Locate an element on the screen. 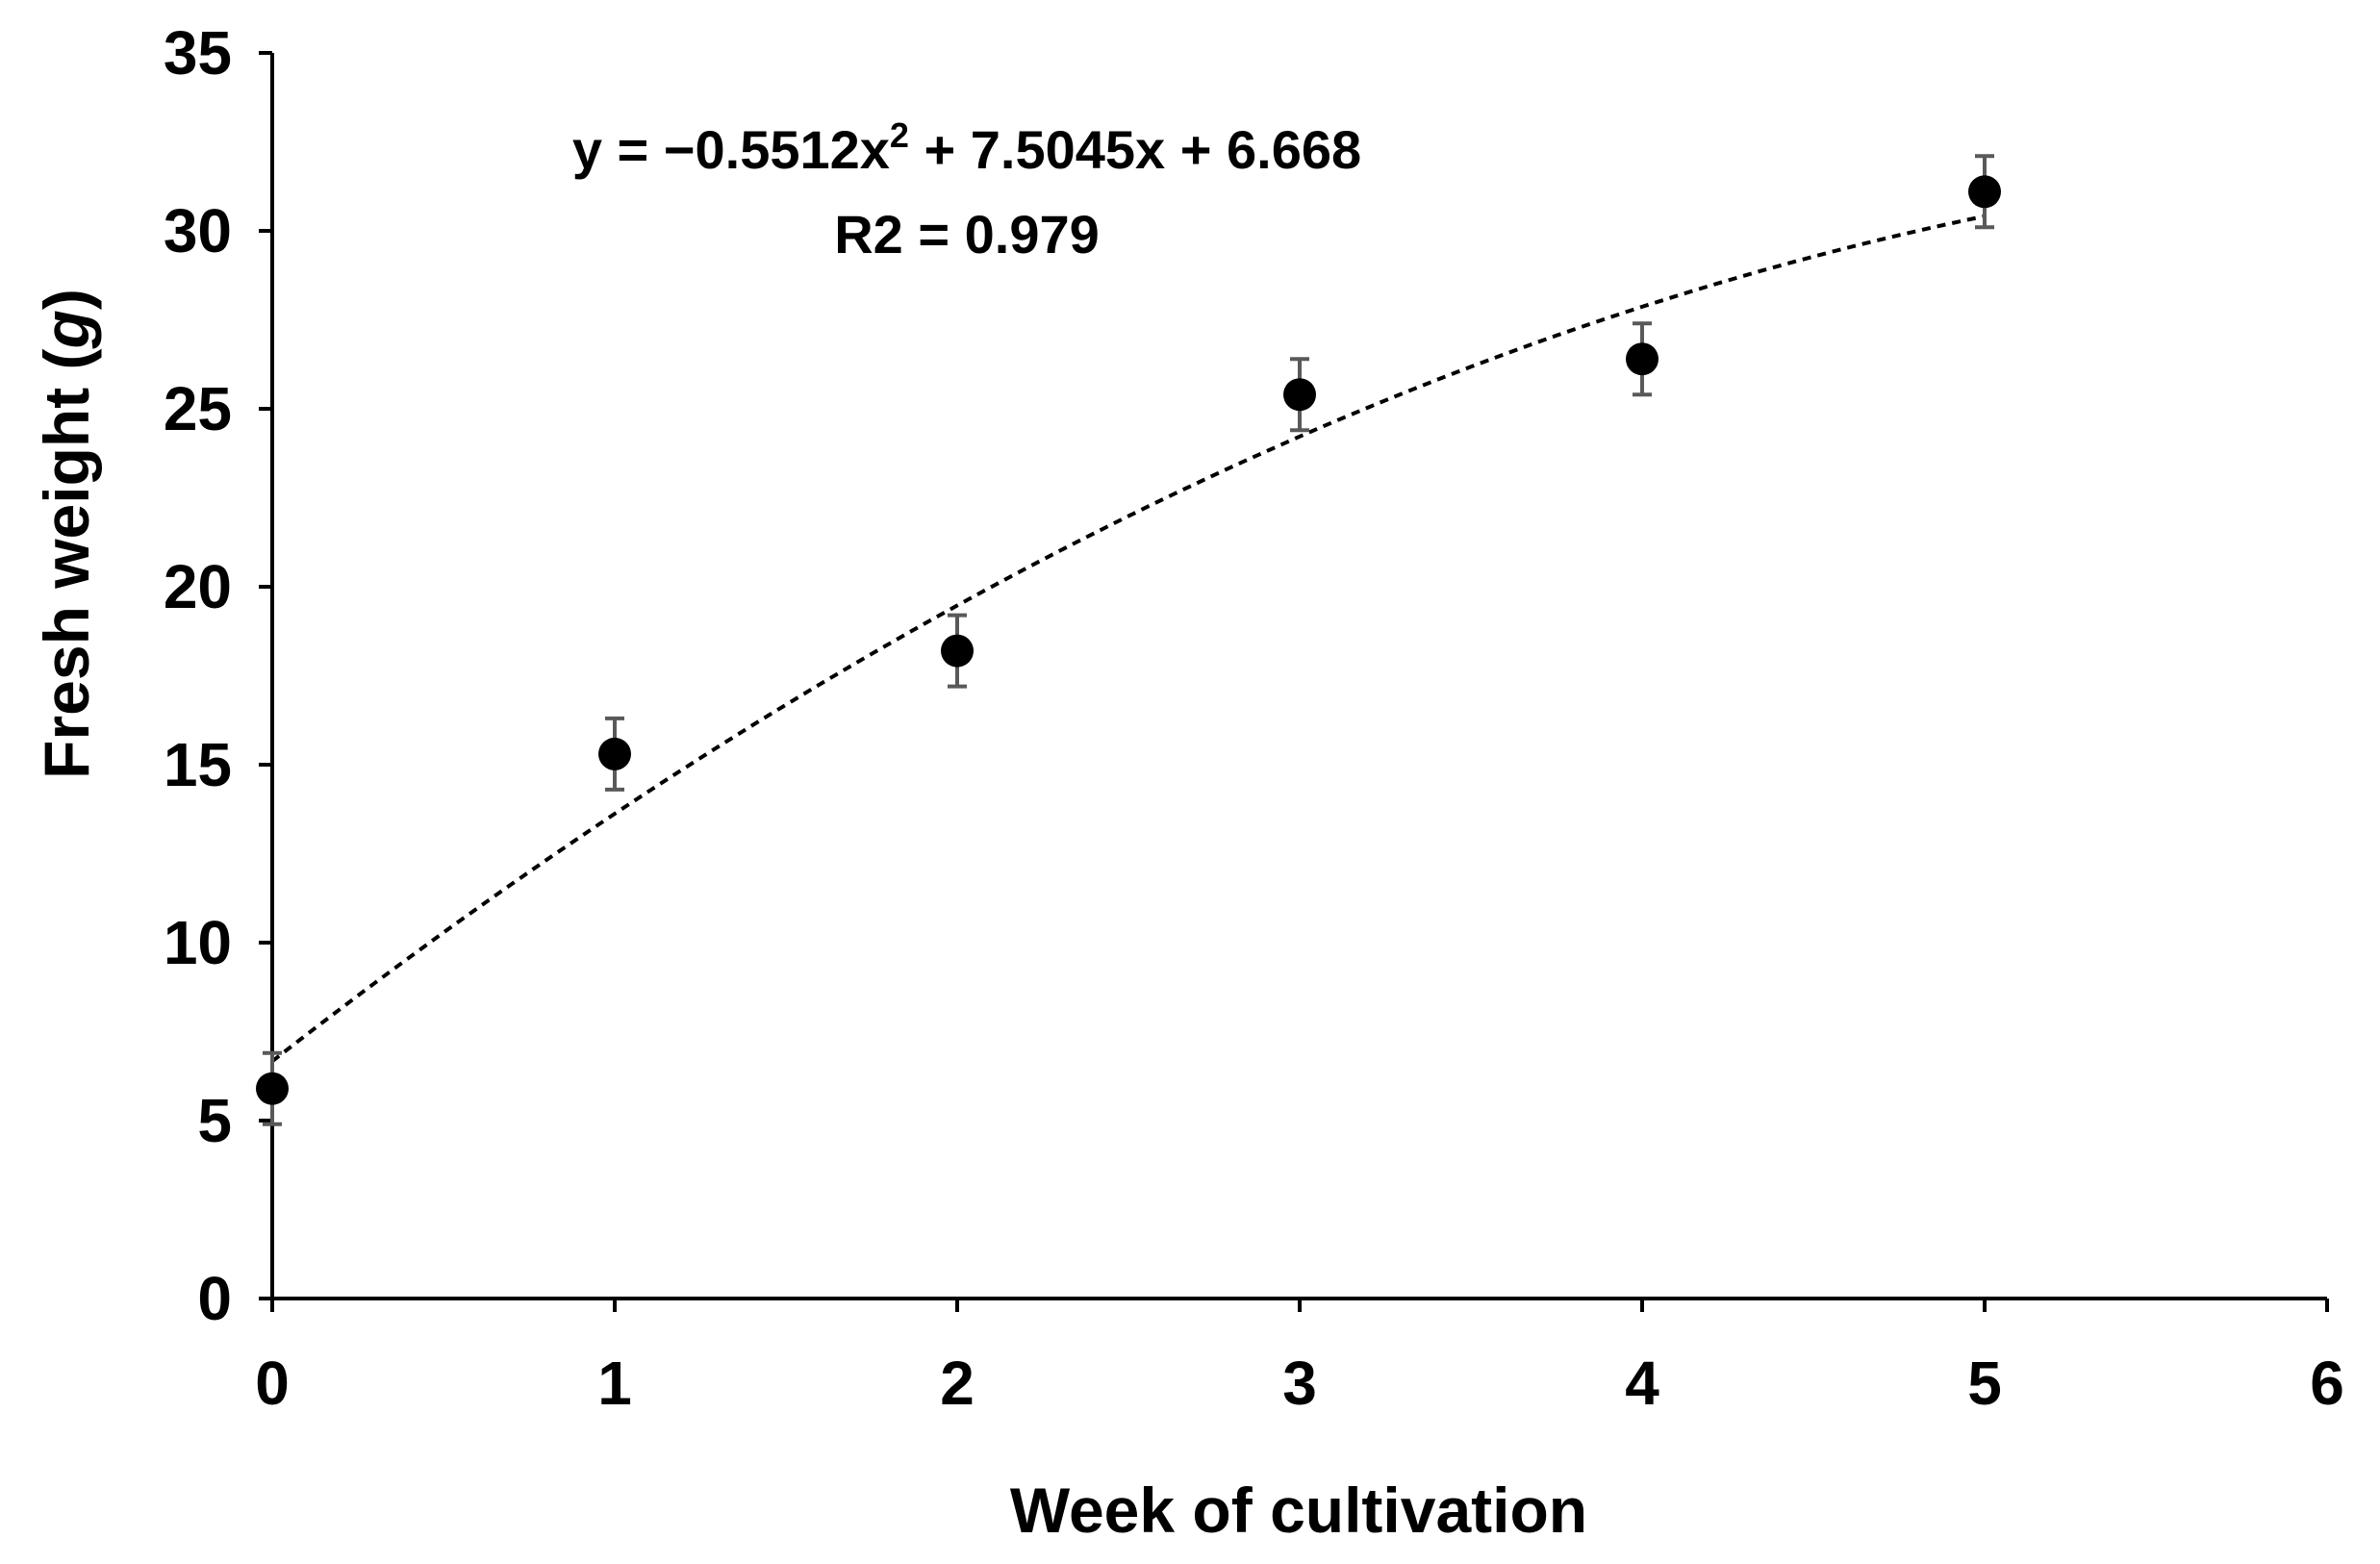 This screenshot has height=1564, width=2380. x-tick-label: 5 is located at coordinates (1985, 1383).